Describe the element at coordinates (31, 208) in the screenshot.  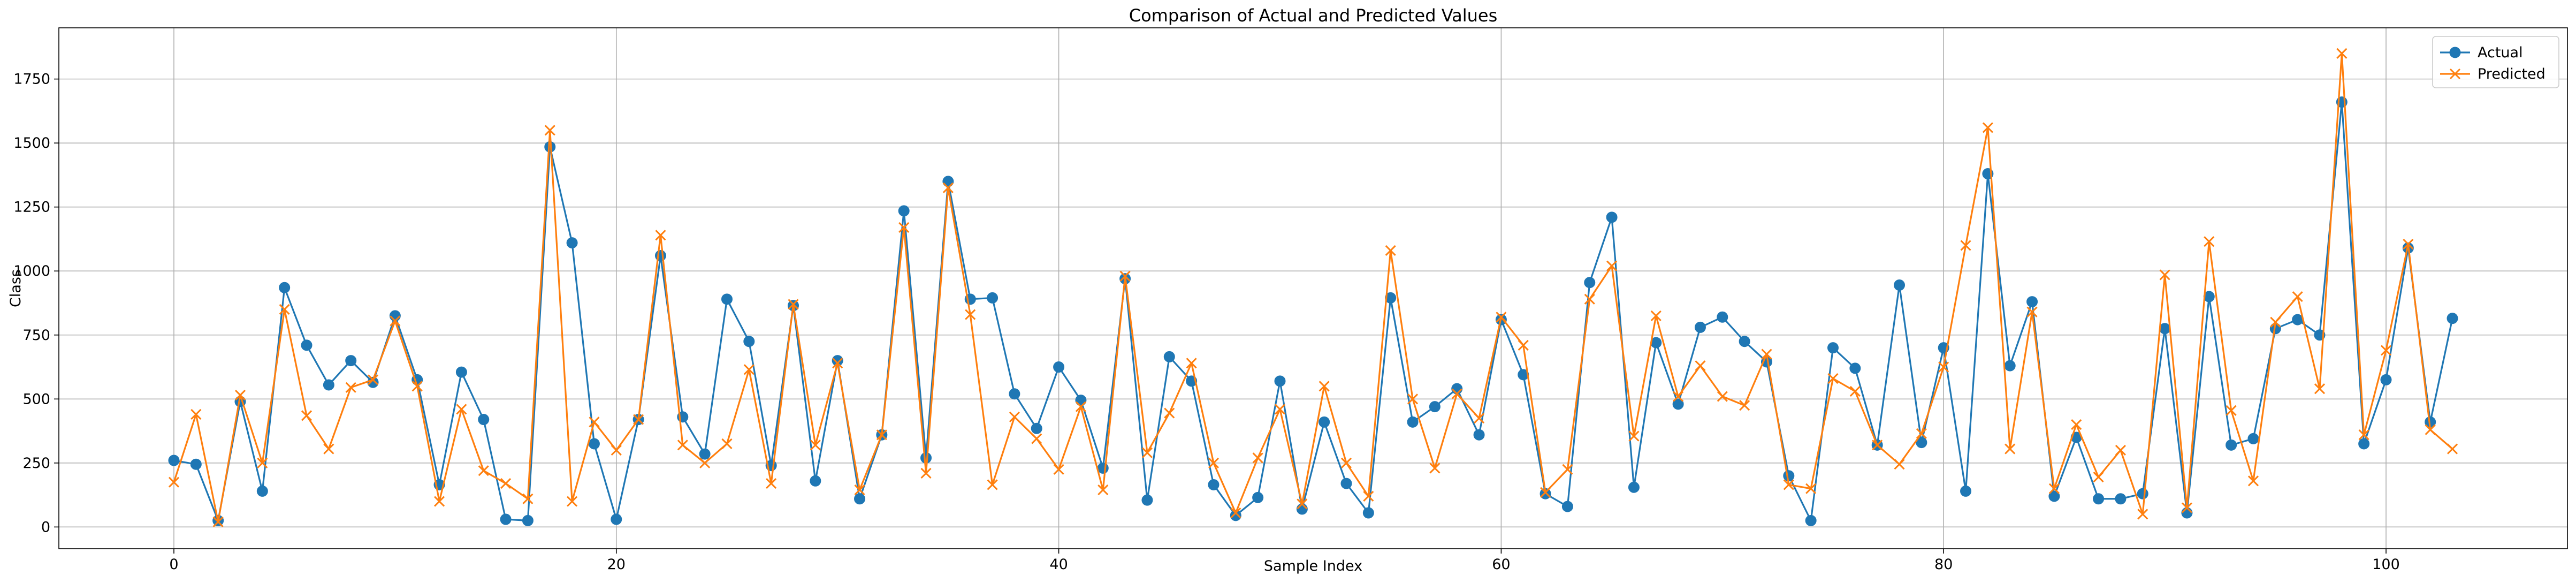
I see `y-tick-label: 1250` at that location.